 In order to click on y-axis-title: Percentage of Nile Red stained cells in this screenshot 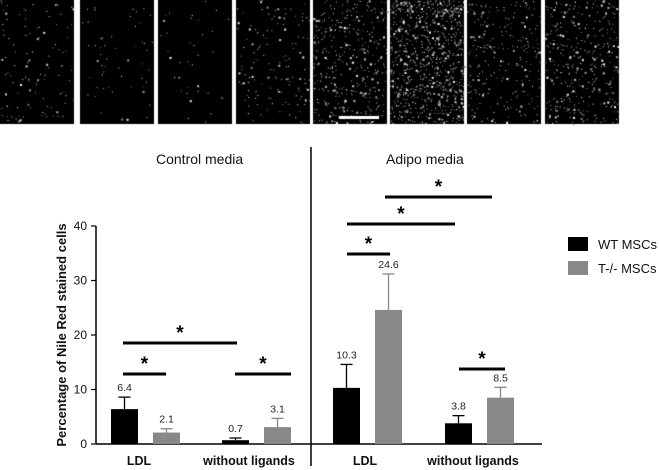, I will do `click(61, 334)`.